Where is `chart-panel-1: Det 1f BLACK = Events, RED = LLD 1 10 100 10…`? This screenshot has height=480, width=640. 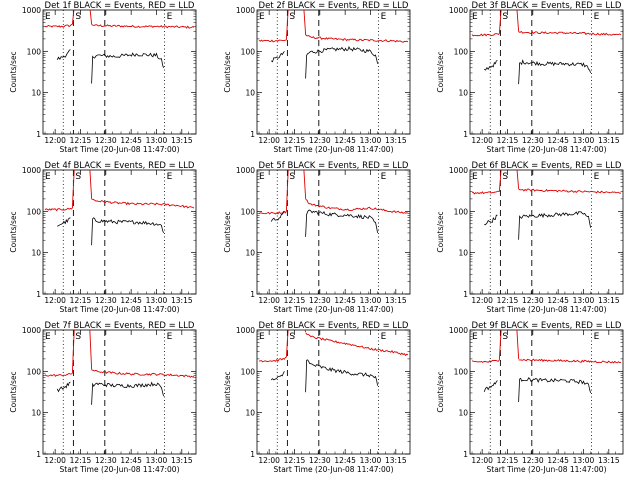
chart-panel-1: Det 1f BLACK = Events, RED = LLD 1 10 100 10… is located at coordinates (103, 77).